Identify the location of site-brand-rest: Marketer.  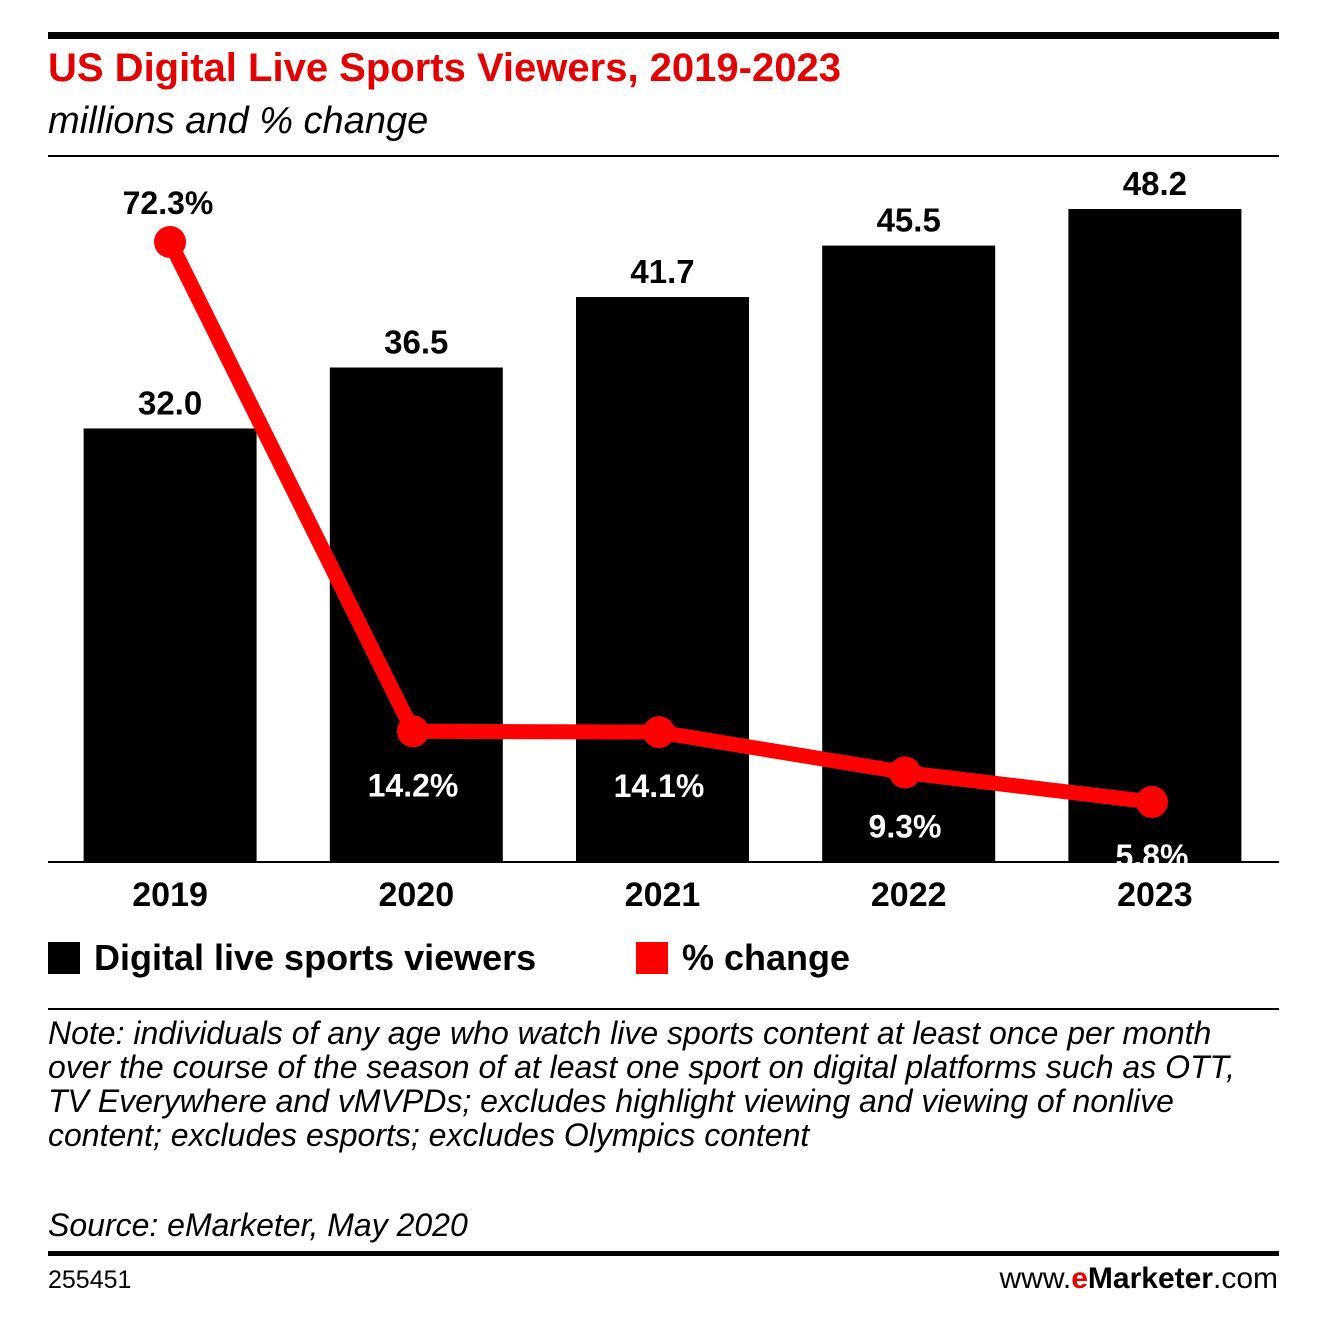
(1150, 1278).